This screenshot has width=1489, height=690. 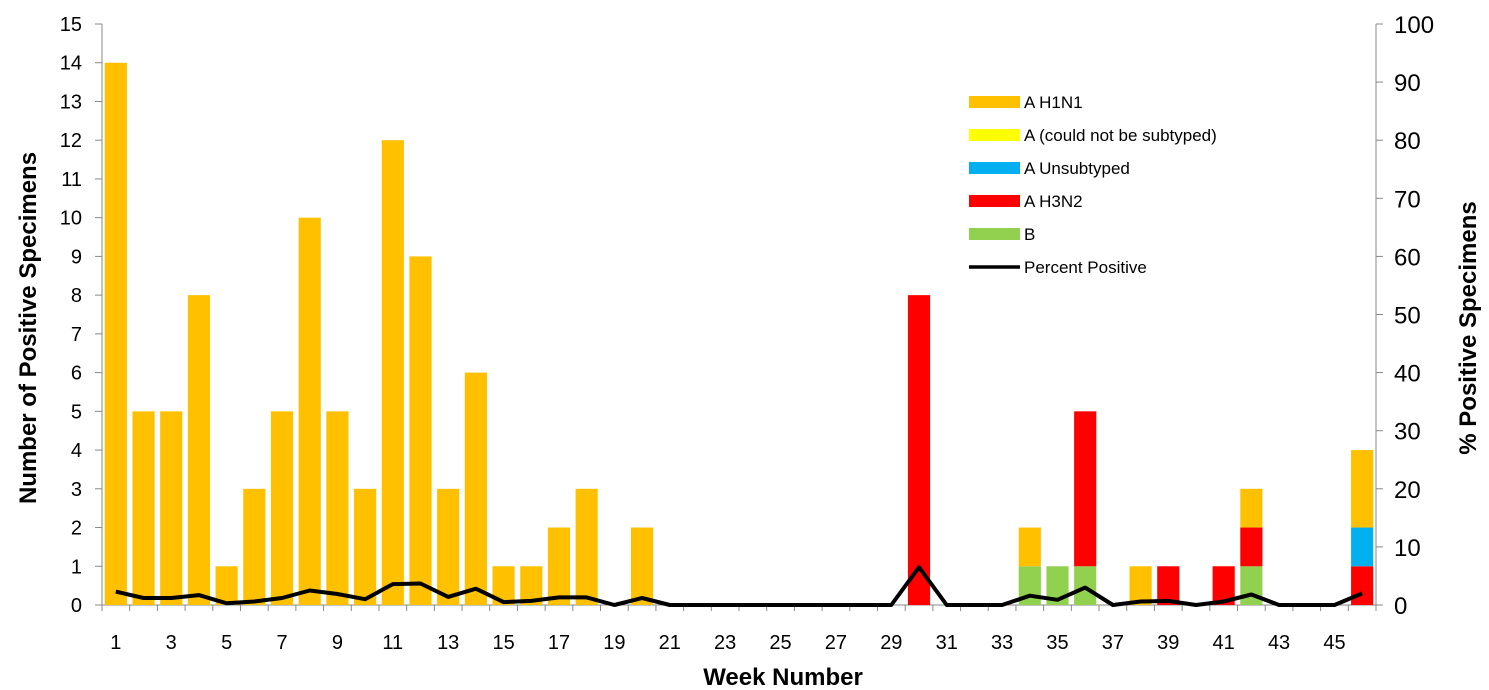 I want to click on y2-tick-label: 80, so click(x=1407, y=141).